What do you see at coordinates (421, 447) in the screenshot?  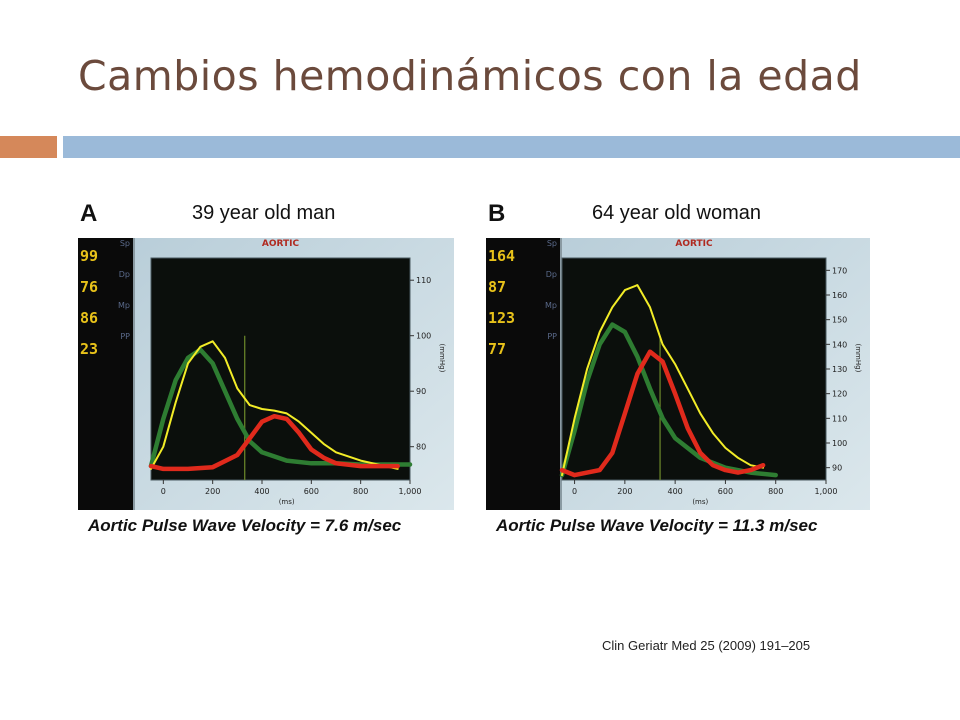 I see `y-tick-label: 80` at bounding box center [421, 447].